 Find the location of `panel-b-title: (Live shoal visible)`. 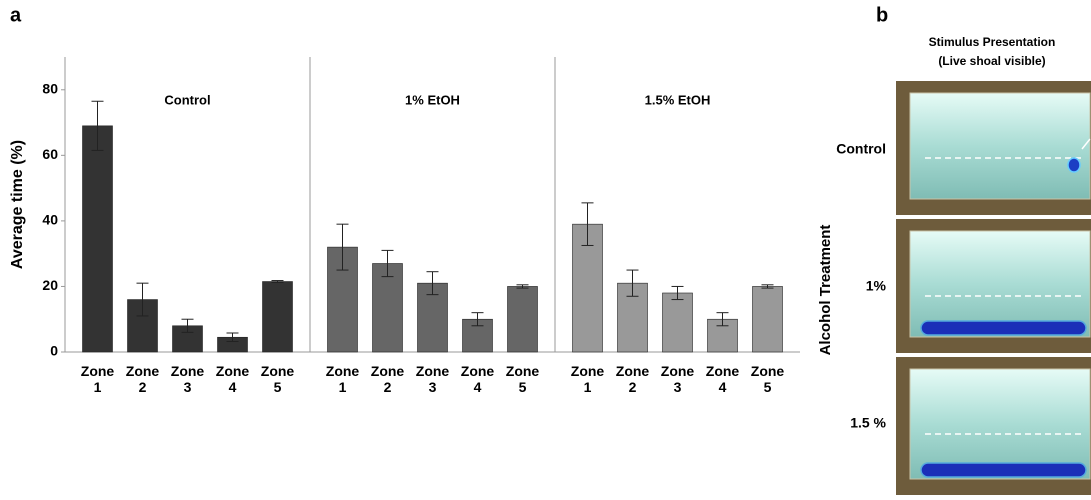

panel-b-title: (Live shoal visible) is located at coordinates (991, 61).